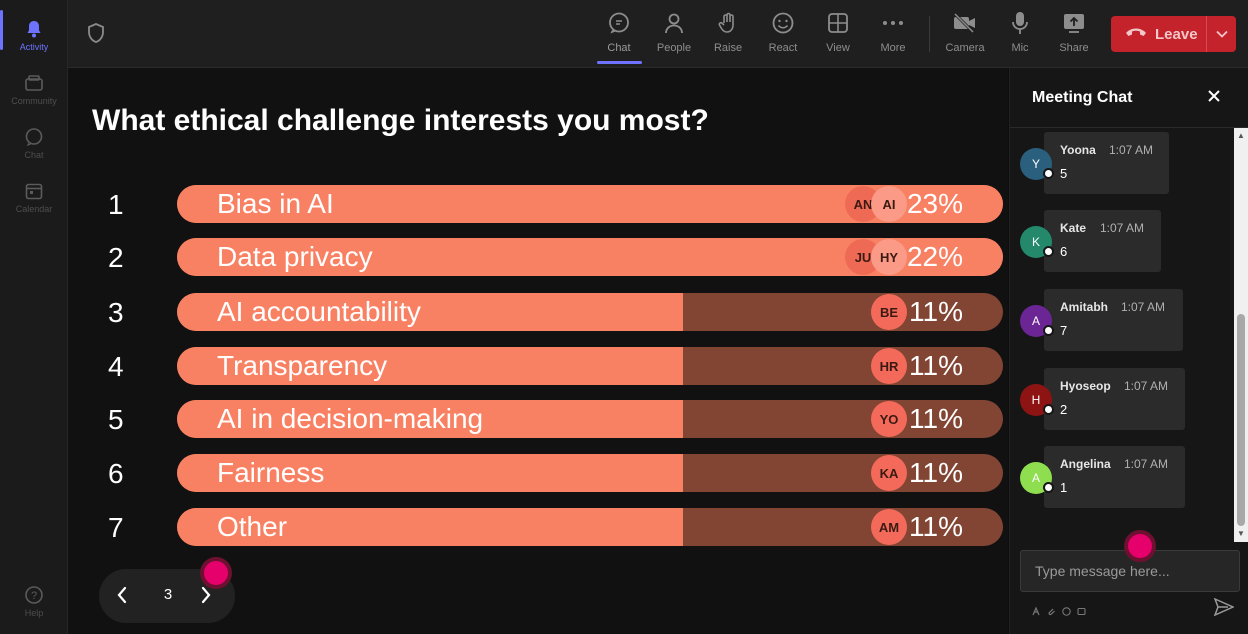  I want to click on shield-icon, so click(96, 35).